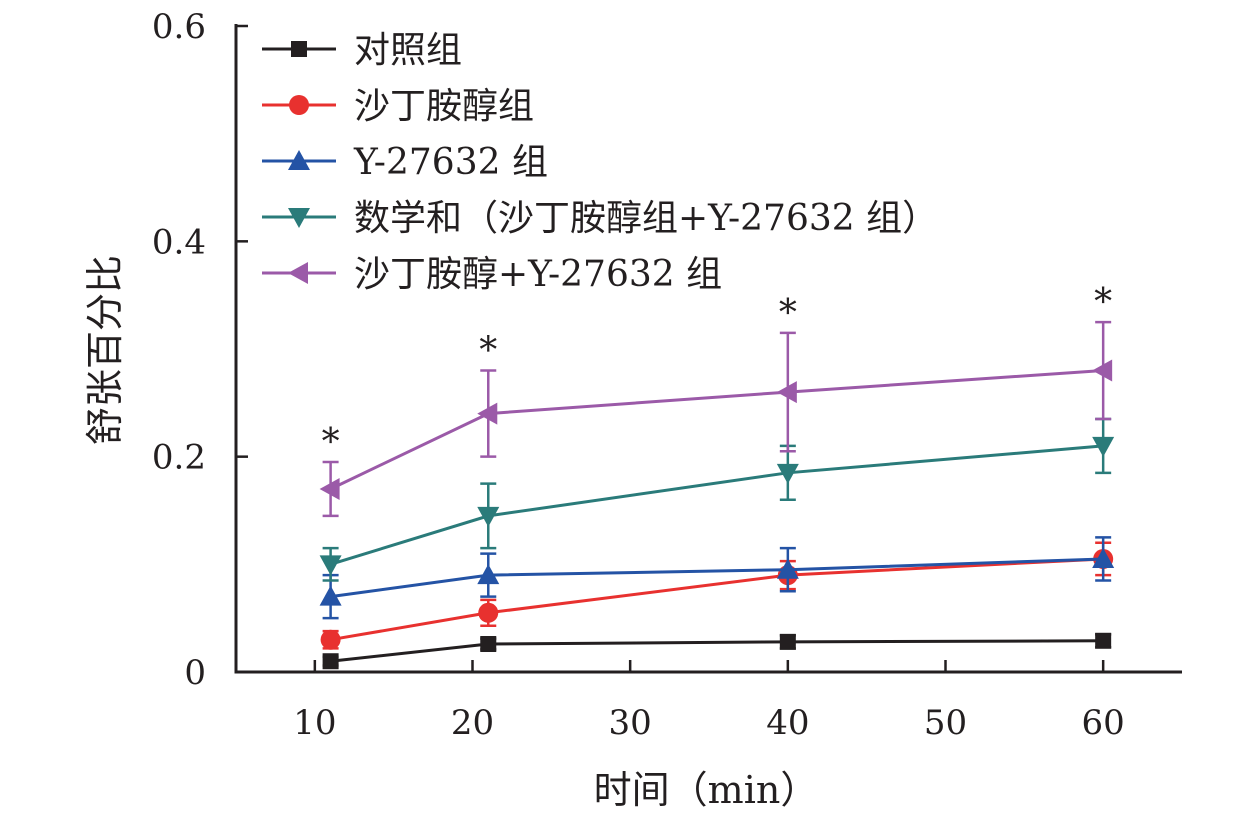 The width and height of the screenshot is (1260, 819). Describe the element at coordinates (1103, 723) in the screenshot. I see `x-tick-label: 60` at that location.